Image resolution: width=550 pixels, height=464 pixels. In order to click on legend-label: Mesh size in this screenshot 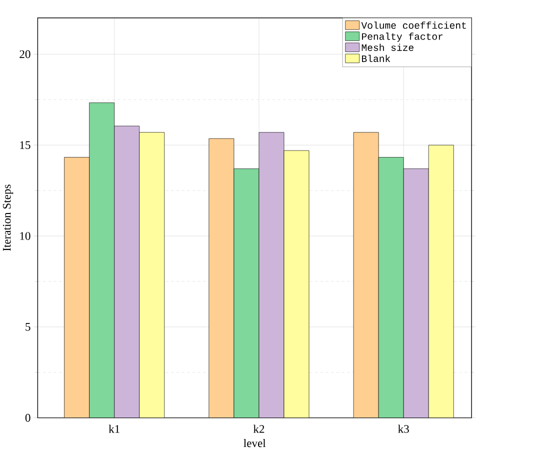, I will do `click(388, 47)`.